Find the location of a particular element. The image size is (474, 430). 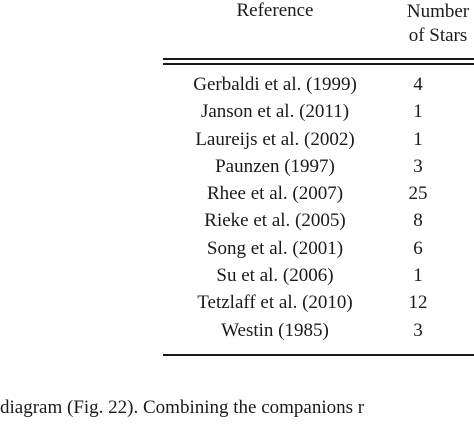

table-header-rule is located at coordinates (318, 64).